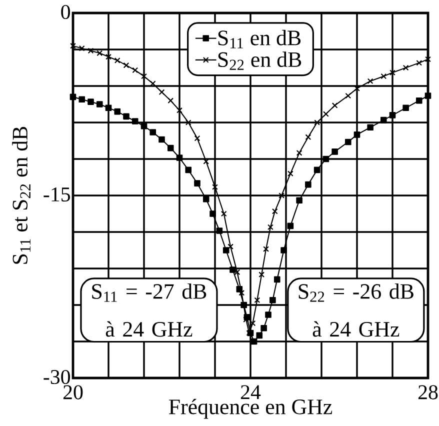 Image resolution: width=439 pixels, height=426 pixels. I want to click on annotation: S$_{11}$ = -27 dB à 24 GHz, so click(149, 310).